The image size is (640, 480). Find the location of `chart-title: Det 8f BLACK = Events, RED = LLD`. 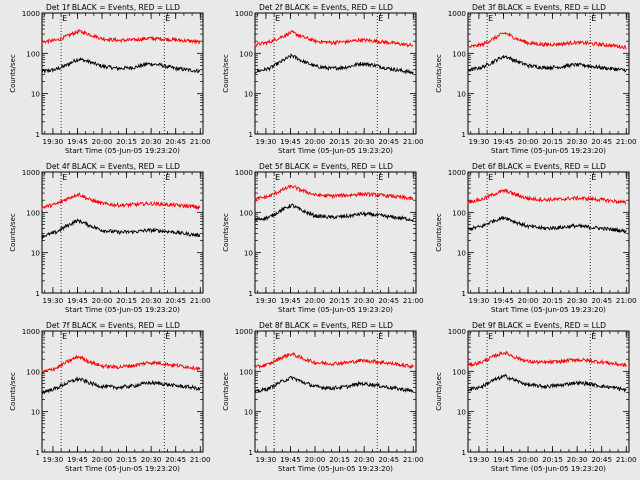

chart-title: Det 8f BLACK = Events, RED = LLD is located at coordinates (326, 325).